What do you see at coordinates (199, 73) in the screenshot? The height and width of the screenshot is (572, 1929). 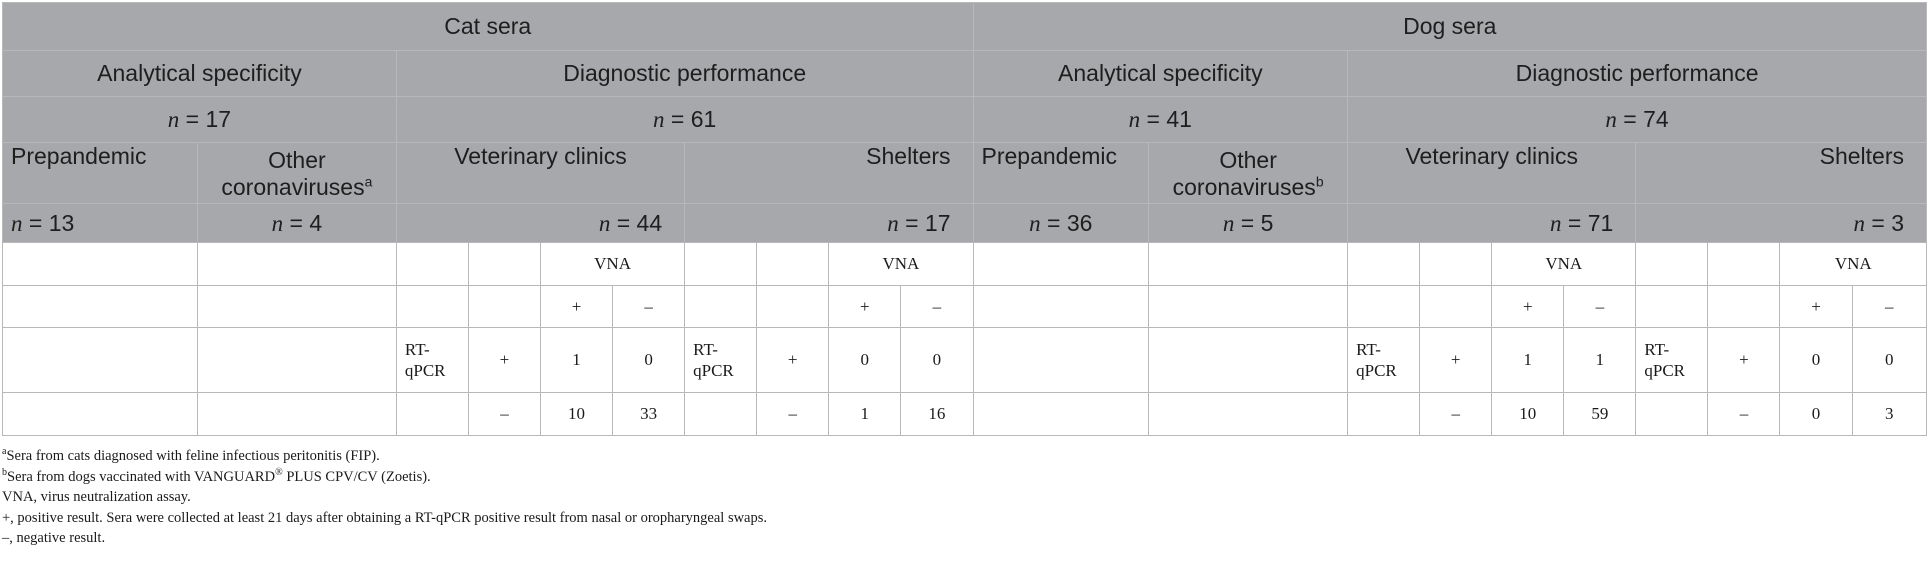 I see `cat-analytical-header: Analytical specificity` at bounding box center [199, 73].